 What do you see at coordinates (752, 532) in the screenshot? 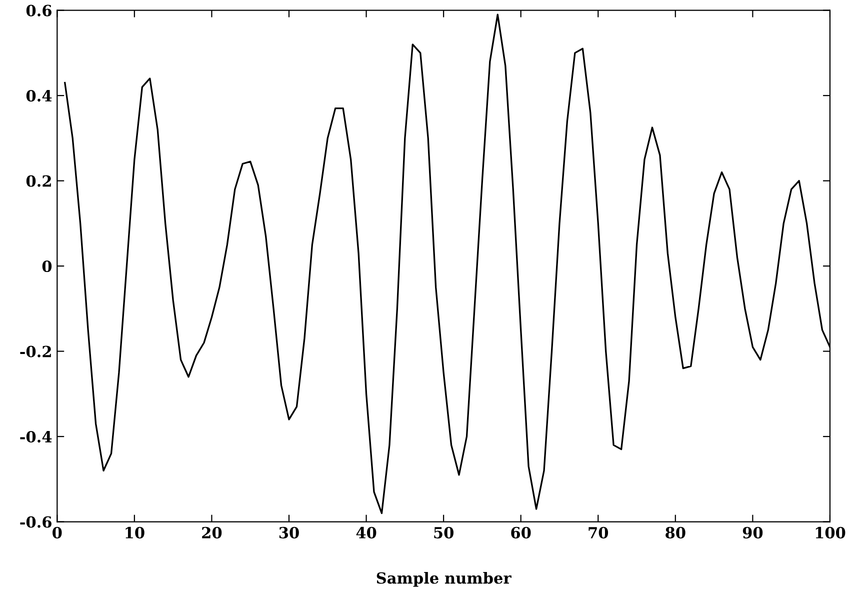
I see `x-tick-label: 90` at bounding box center [752, 532].